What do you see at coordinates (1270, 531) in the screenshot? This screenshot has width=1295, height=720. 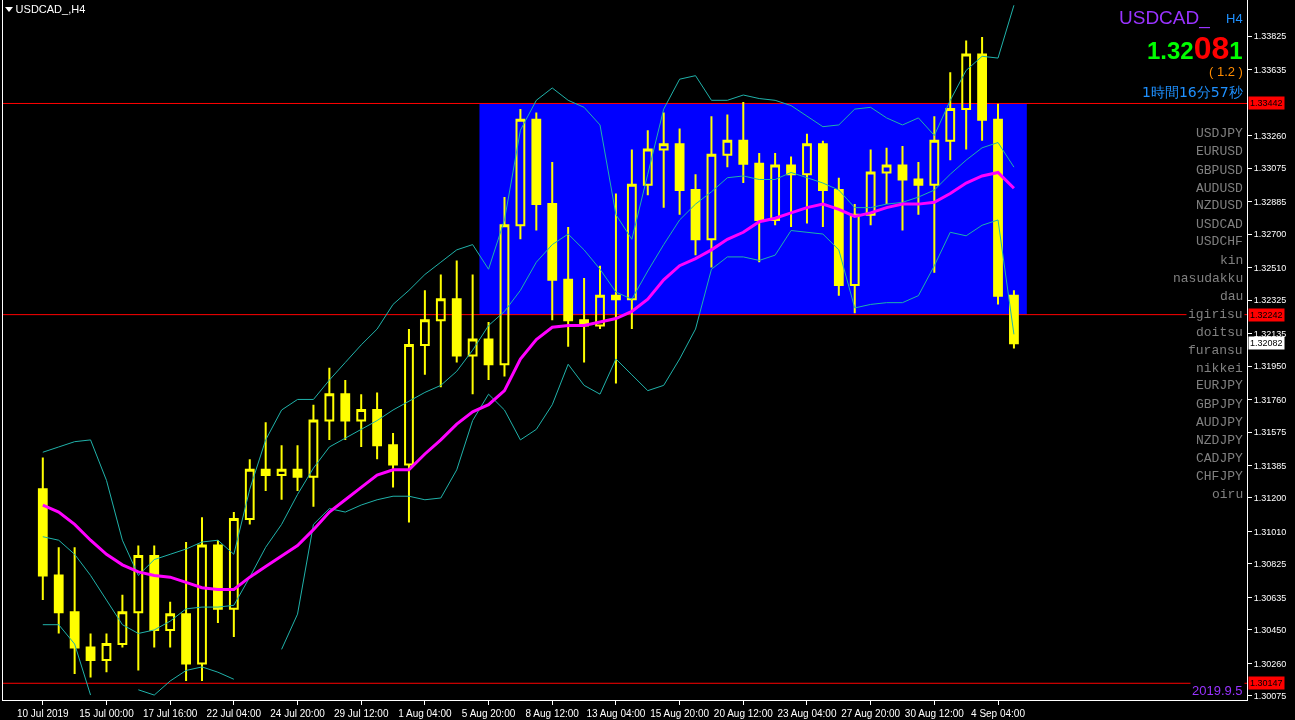 I see `y-tick-label: 1.31010` at bounding box center [1270, 531].